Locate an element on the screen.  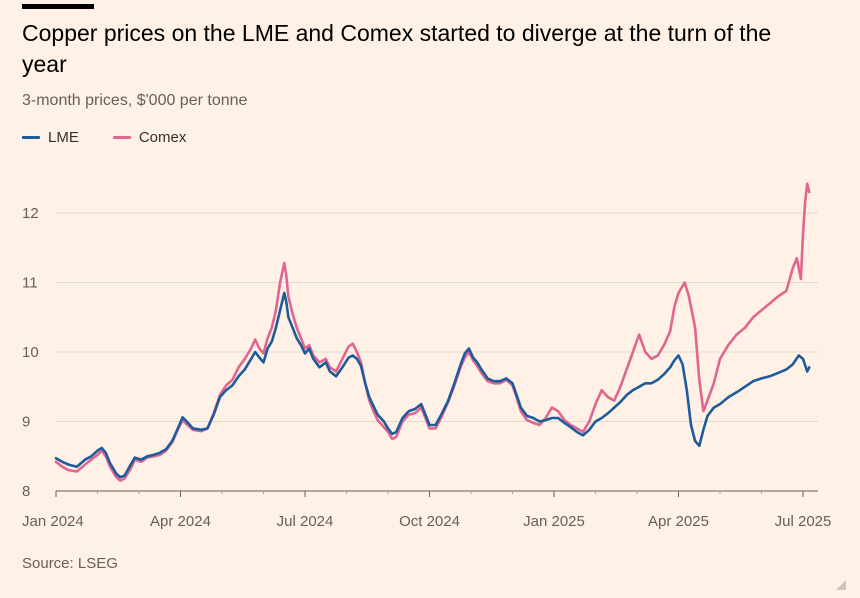
x-tick-label: Apr 2025 is located at coordinates (678, 521).